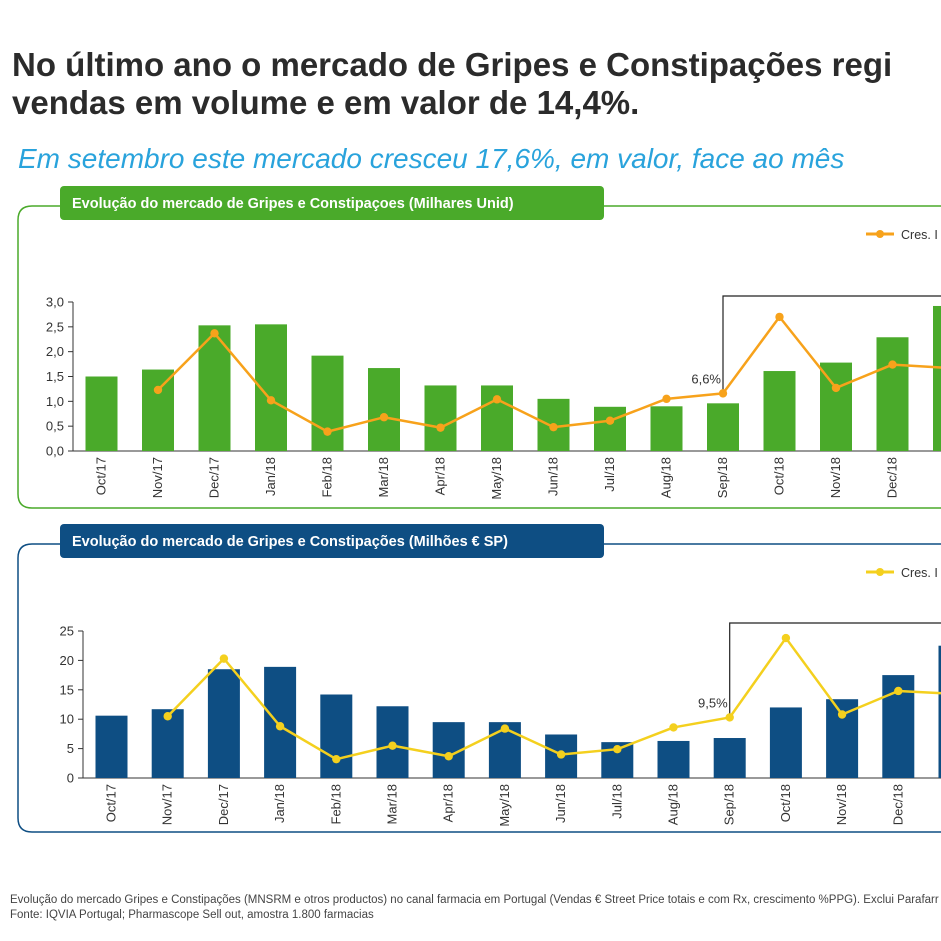  I want to click on y-tick-label: 0, so click(70, 778).